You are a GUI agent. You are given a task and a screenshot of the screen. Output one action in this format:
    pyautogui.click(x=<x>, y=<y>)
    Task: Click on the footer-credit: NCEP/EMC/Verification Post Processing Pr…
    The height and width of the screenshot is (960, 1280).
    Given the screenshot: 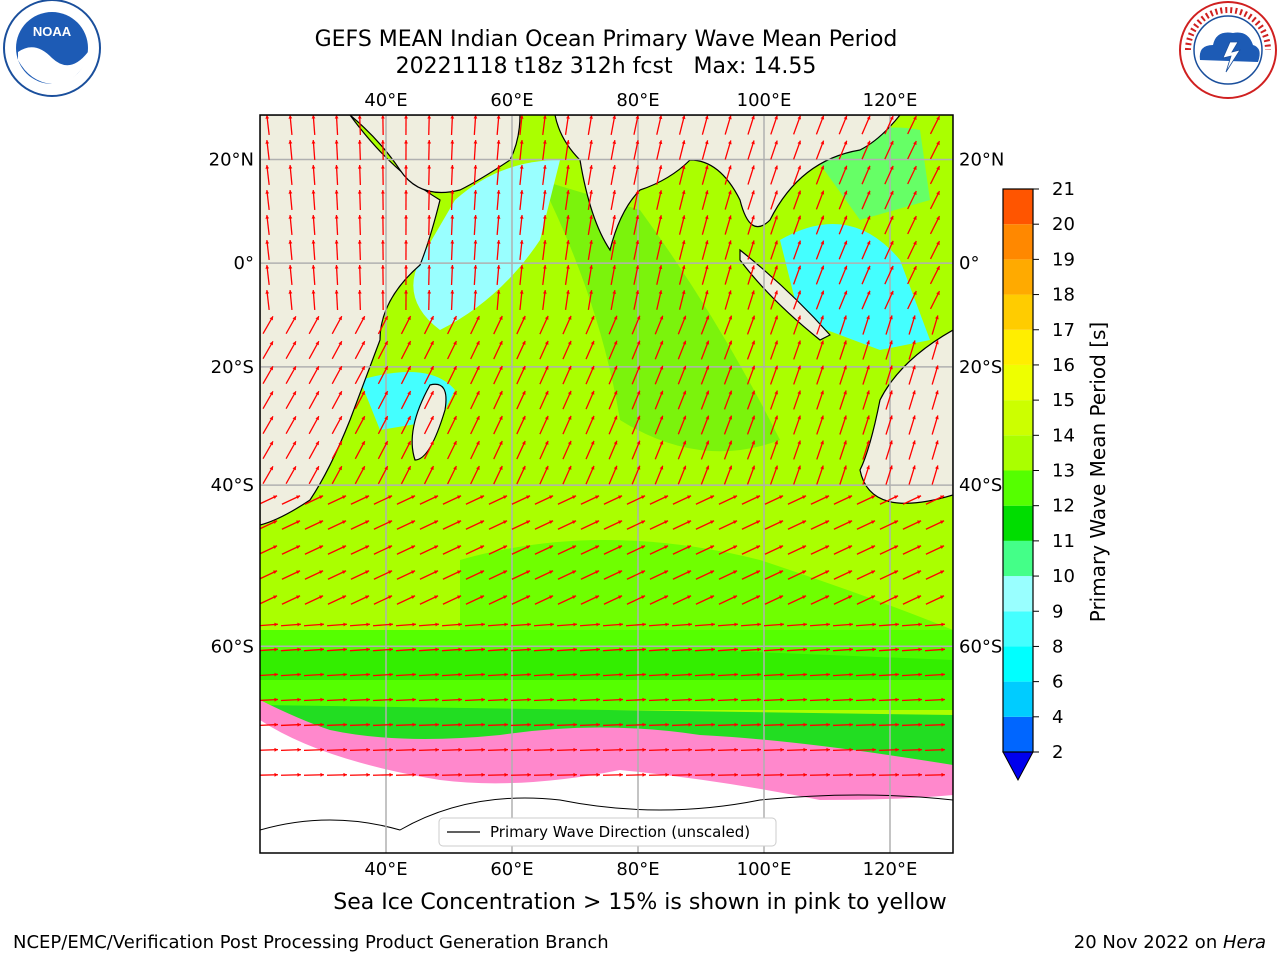 What is the action you would take?
    pyautogui.click(x=311, y=942)
    